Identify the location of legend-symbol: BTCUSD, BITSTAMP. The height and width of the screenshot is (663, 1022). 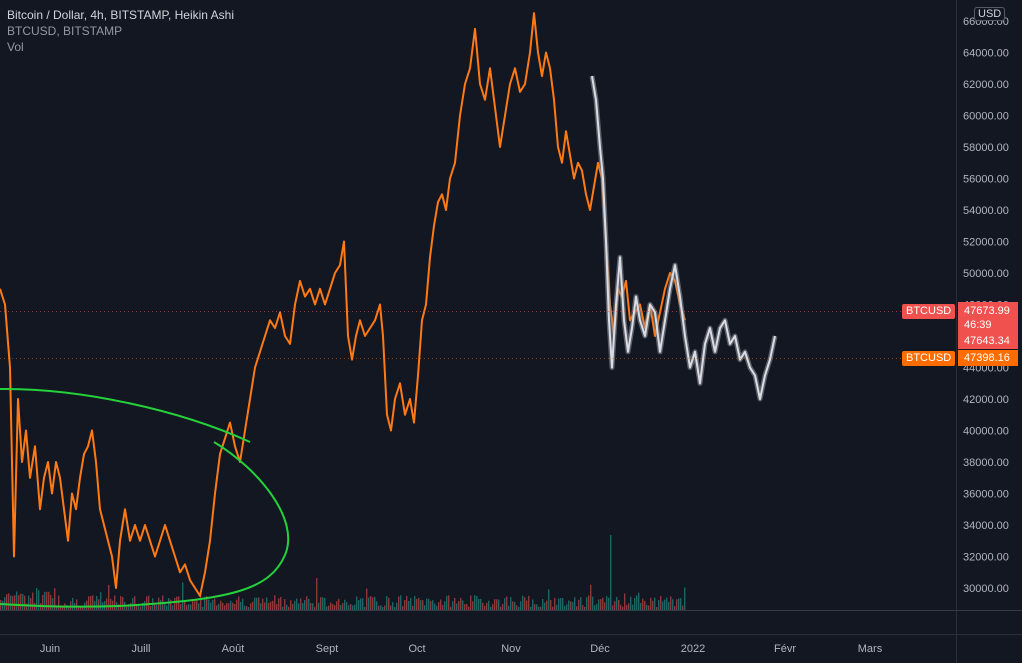
(65, 31).